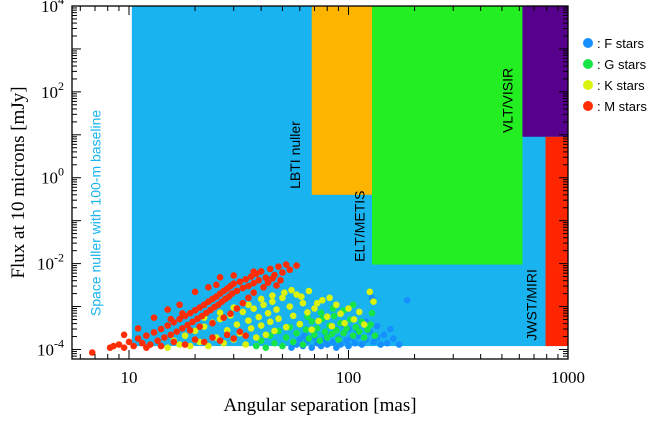 This screenshot has height=425, width=667. I want to click on region-jwst-miri, so click(556, 241).